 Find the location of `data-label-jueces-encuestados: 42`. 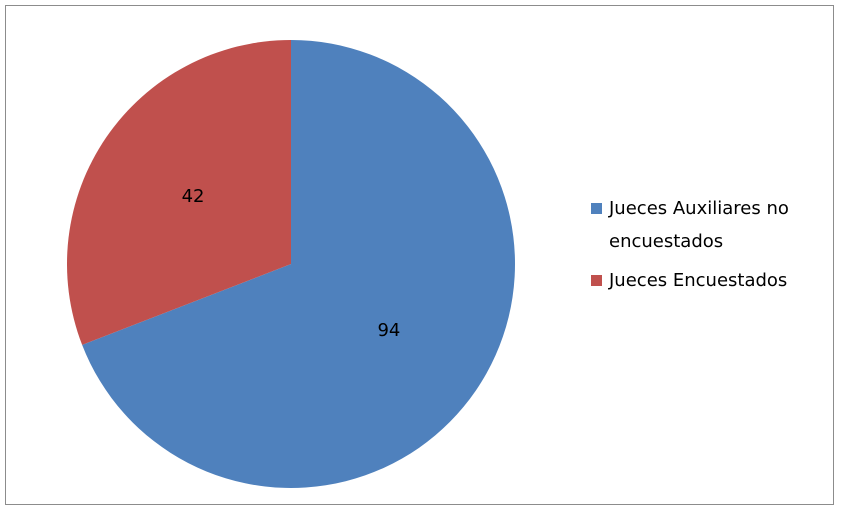

data-label-jueces-encuestados: 42 is located at coordinates (193, 196).